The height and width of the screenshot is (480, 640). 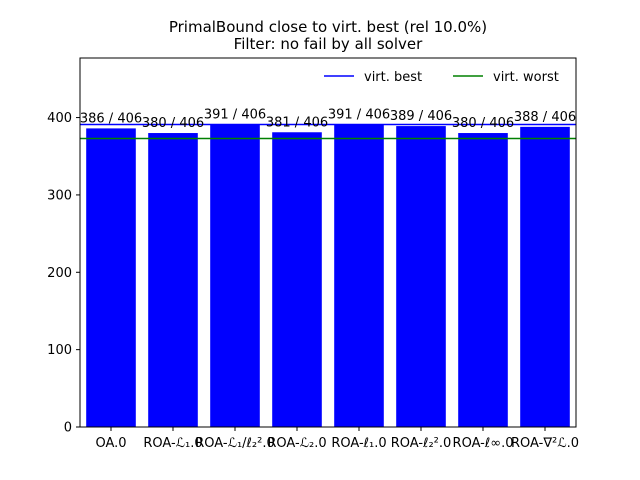 What do you see at coordinates (358, 443) in the screenshot?
I see `x-tick-label: ROA-ℓ₁.0` at bounding box center [358, 443].